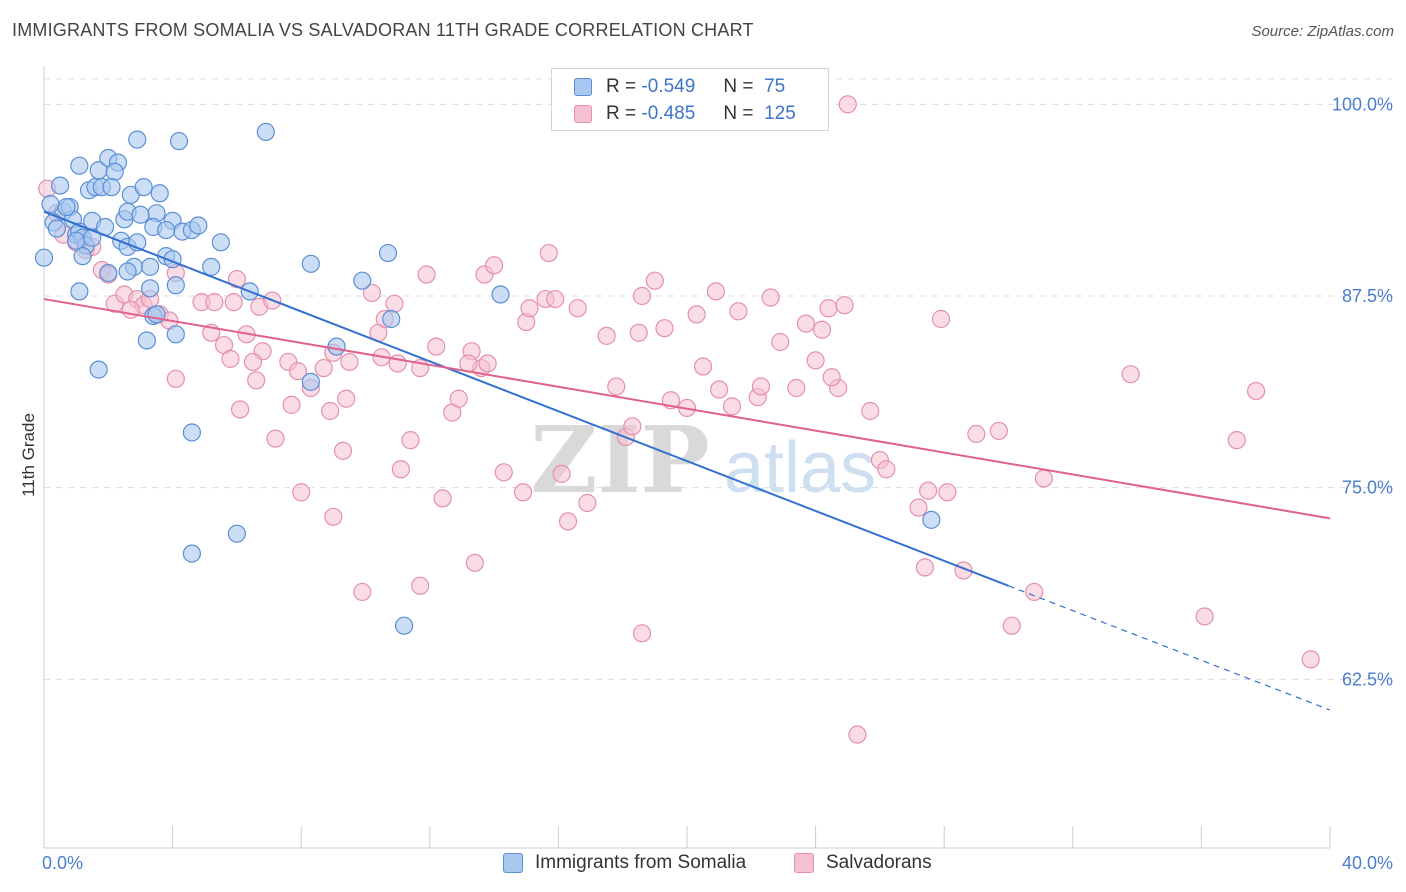 Image resolution: width=1406 pixels, height=892 pixels. I want to click on legend-r-value-salvadoran: -0.485, so click(668, 113).